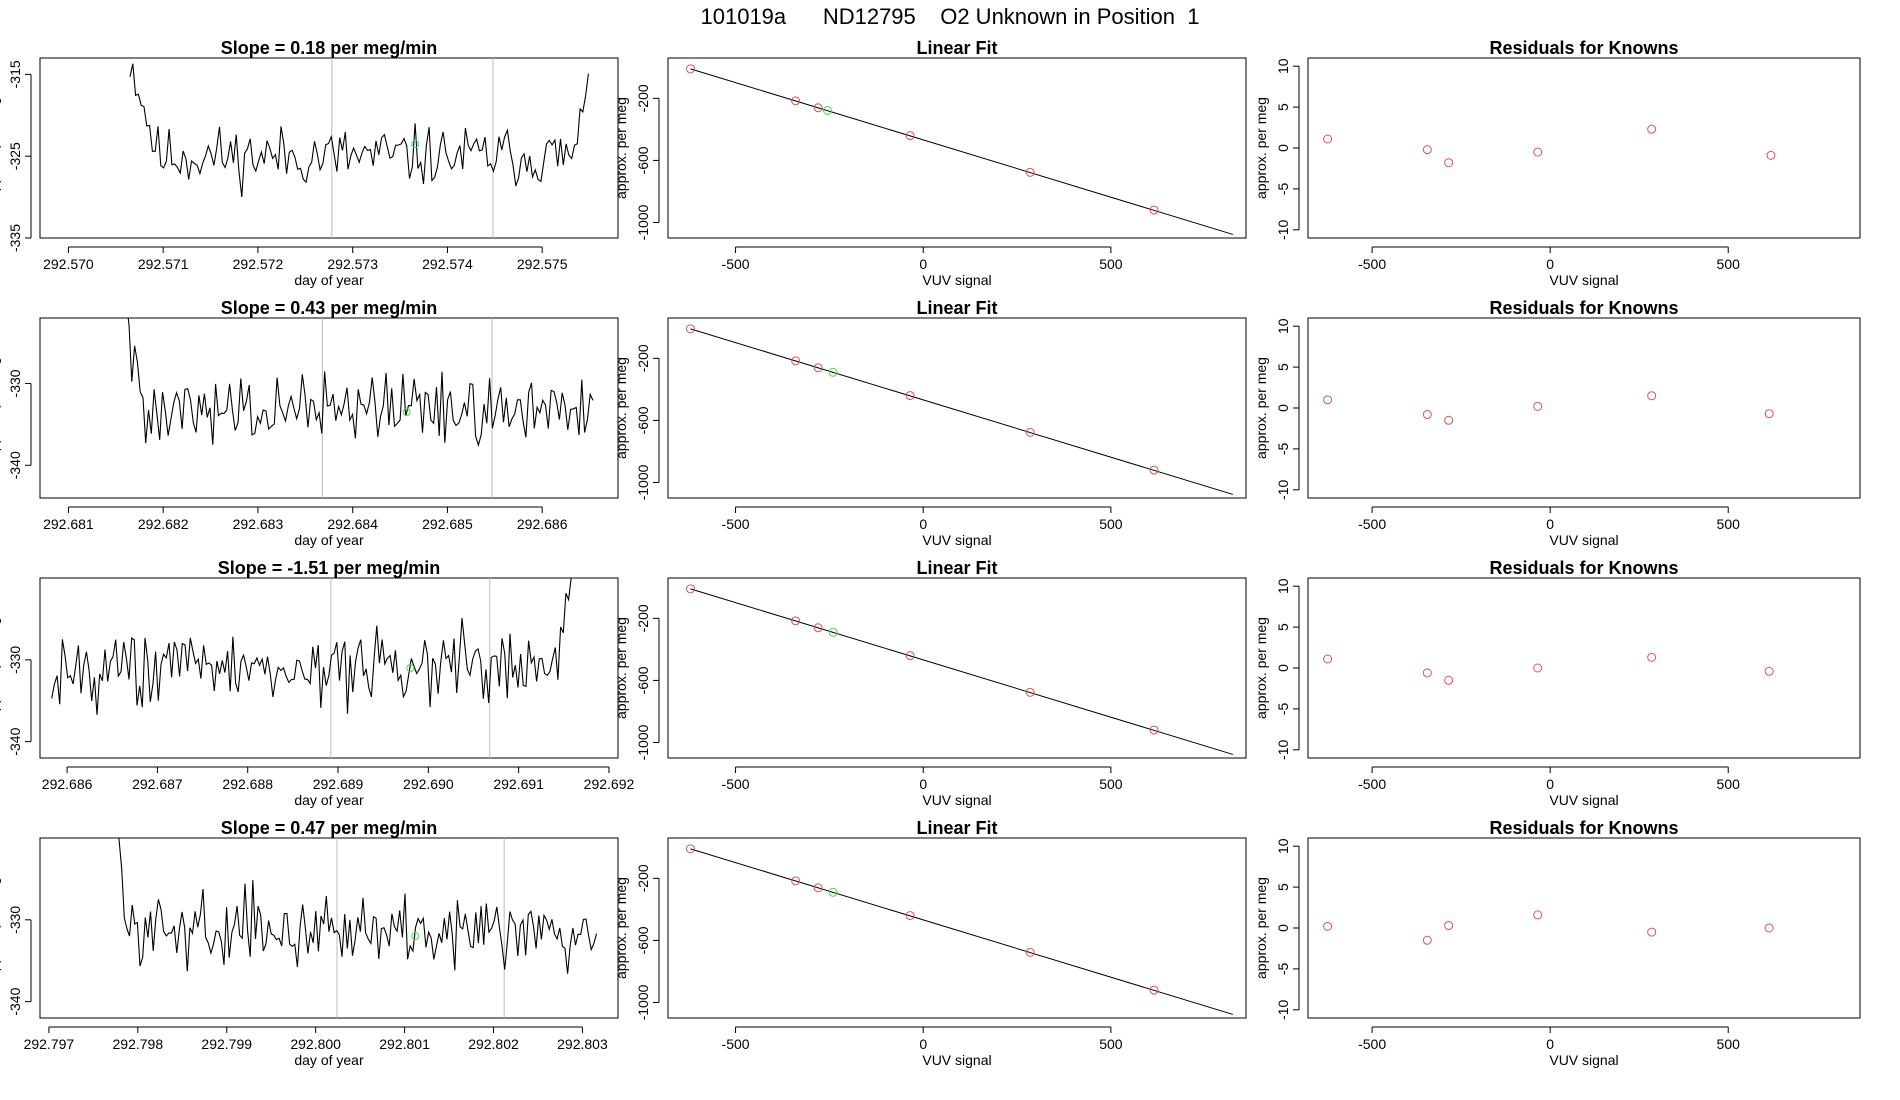  Describe the element at coordinates (138, 1044) in the screenshot. I see `timeseries-4-x-tick-label: 292.798` at that location.